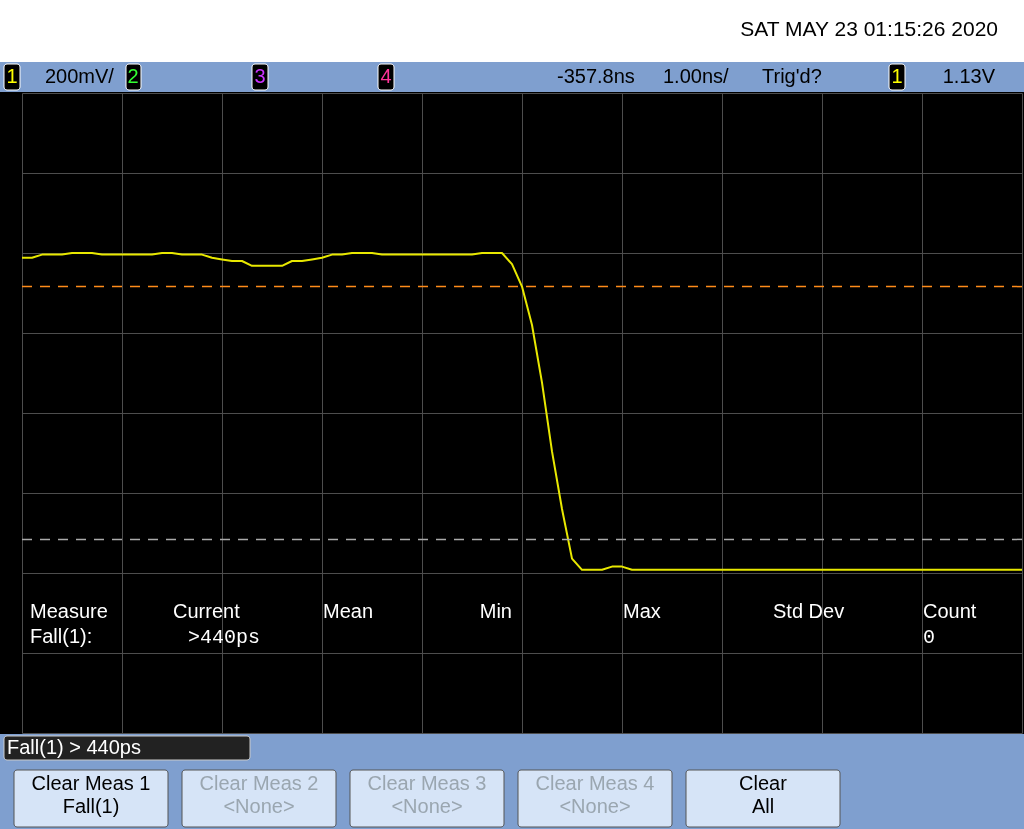  Describe the element at coordinates (929, 637) in the screenshot. I see `text: 0` at that location.